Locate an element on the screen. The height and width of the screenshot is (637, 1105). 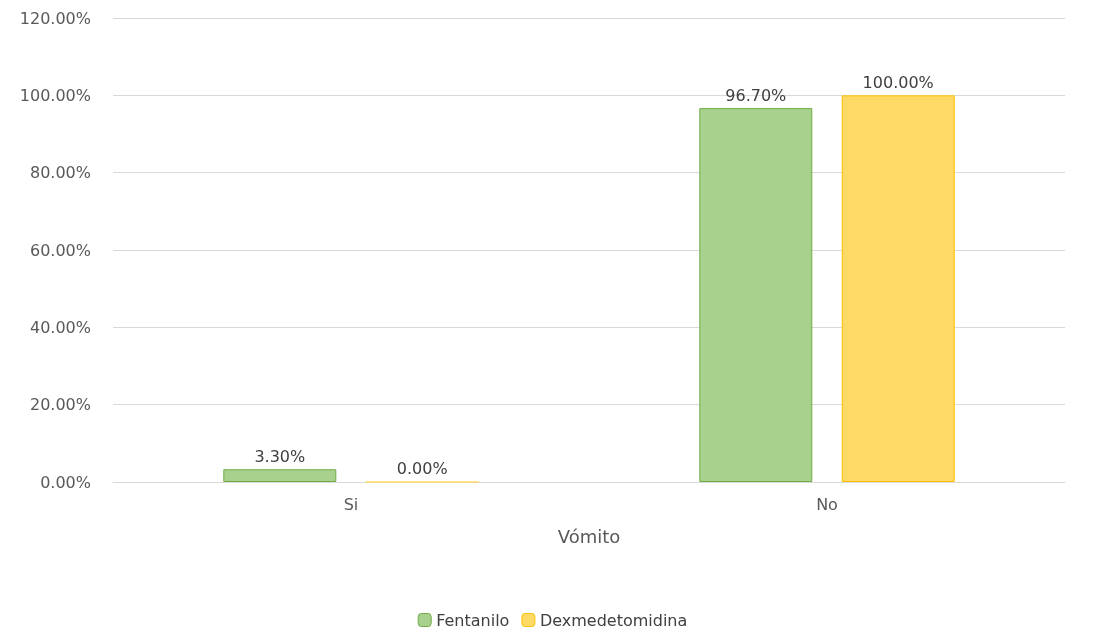
y-tick-label: 20.00% is located at coordinates (60, 405).